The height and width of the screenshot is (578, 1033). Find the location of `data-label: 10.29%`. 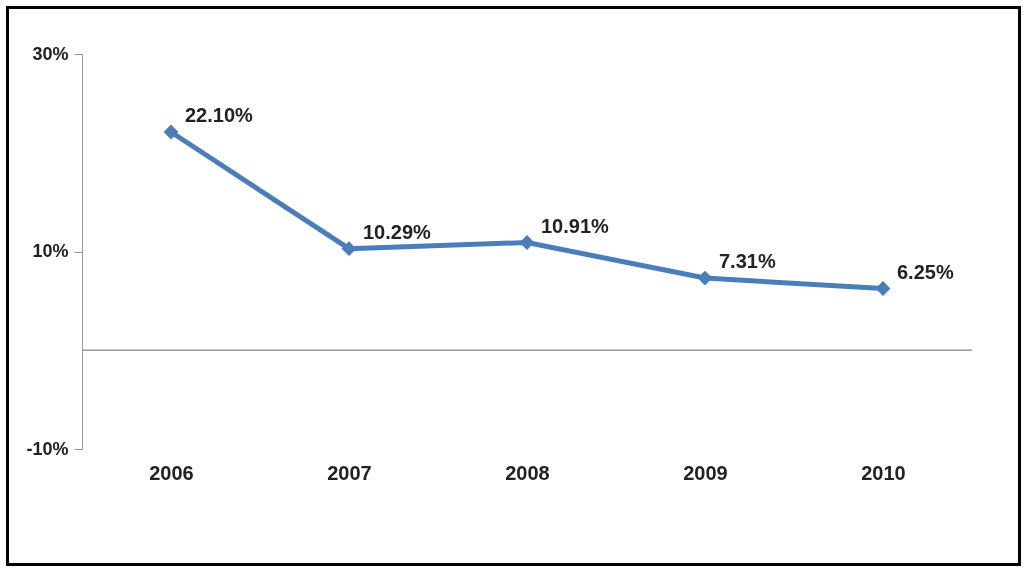

data-label: 10.29% is located at coordinates (397, 231).